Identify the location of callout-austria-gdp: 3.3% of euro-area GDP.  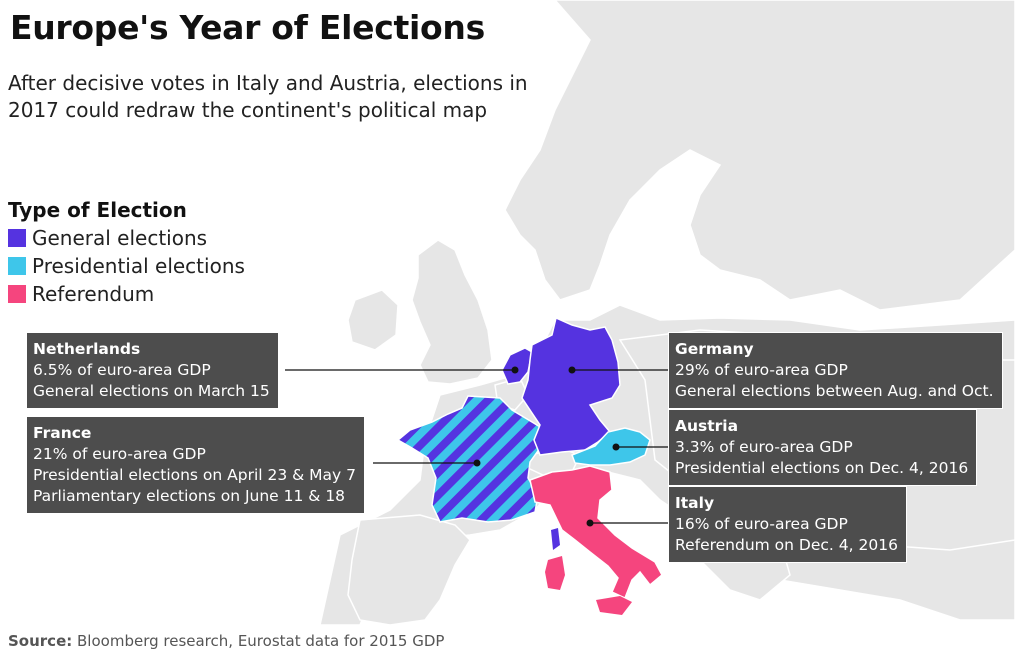
(764, 447).